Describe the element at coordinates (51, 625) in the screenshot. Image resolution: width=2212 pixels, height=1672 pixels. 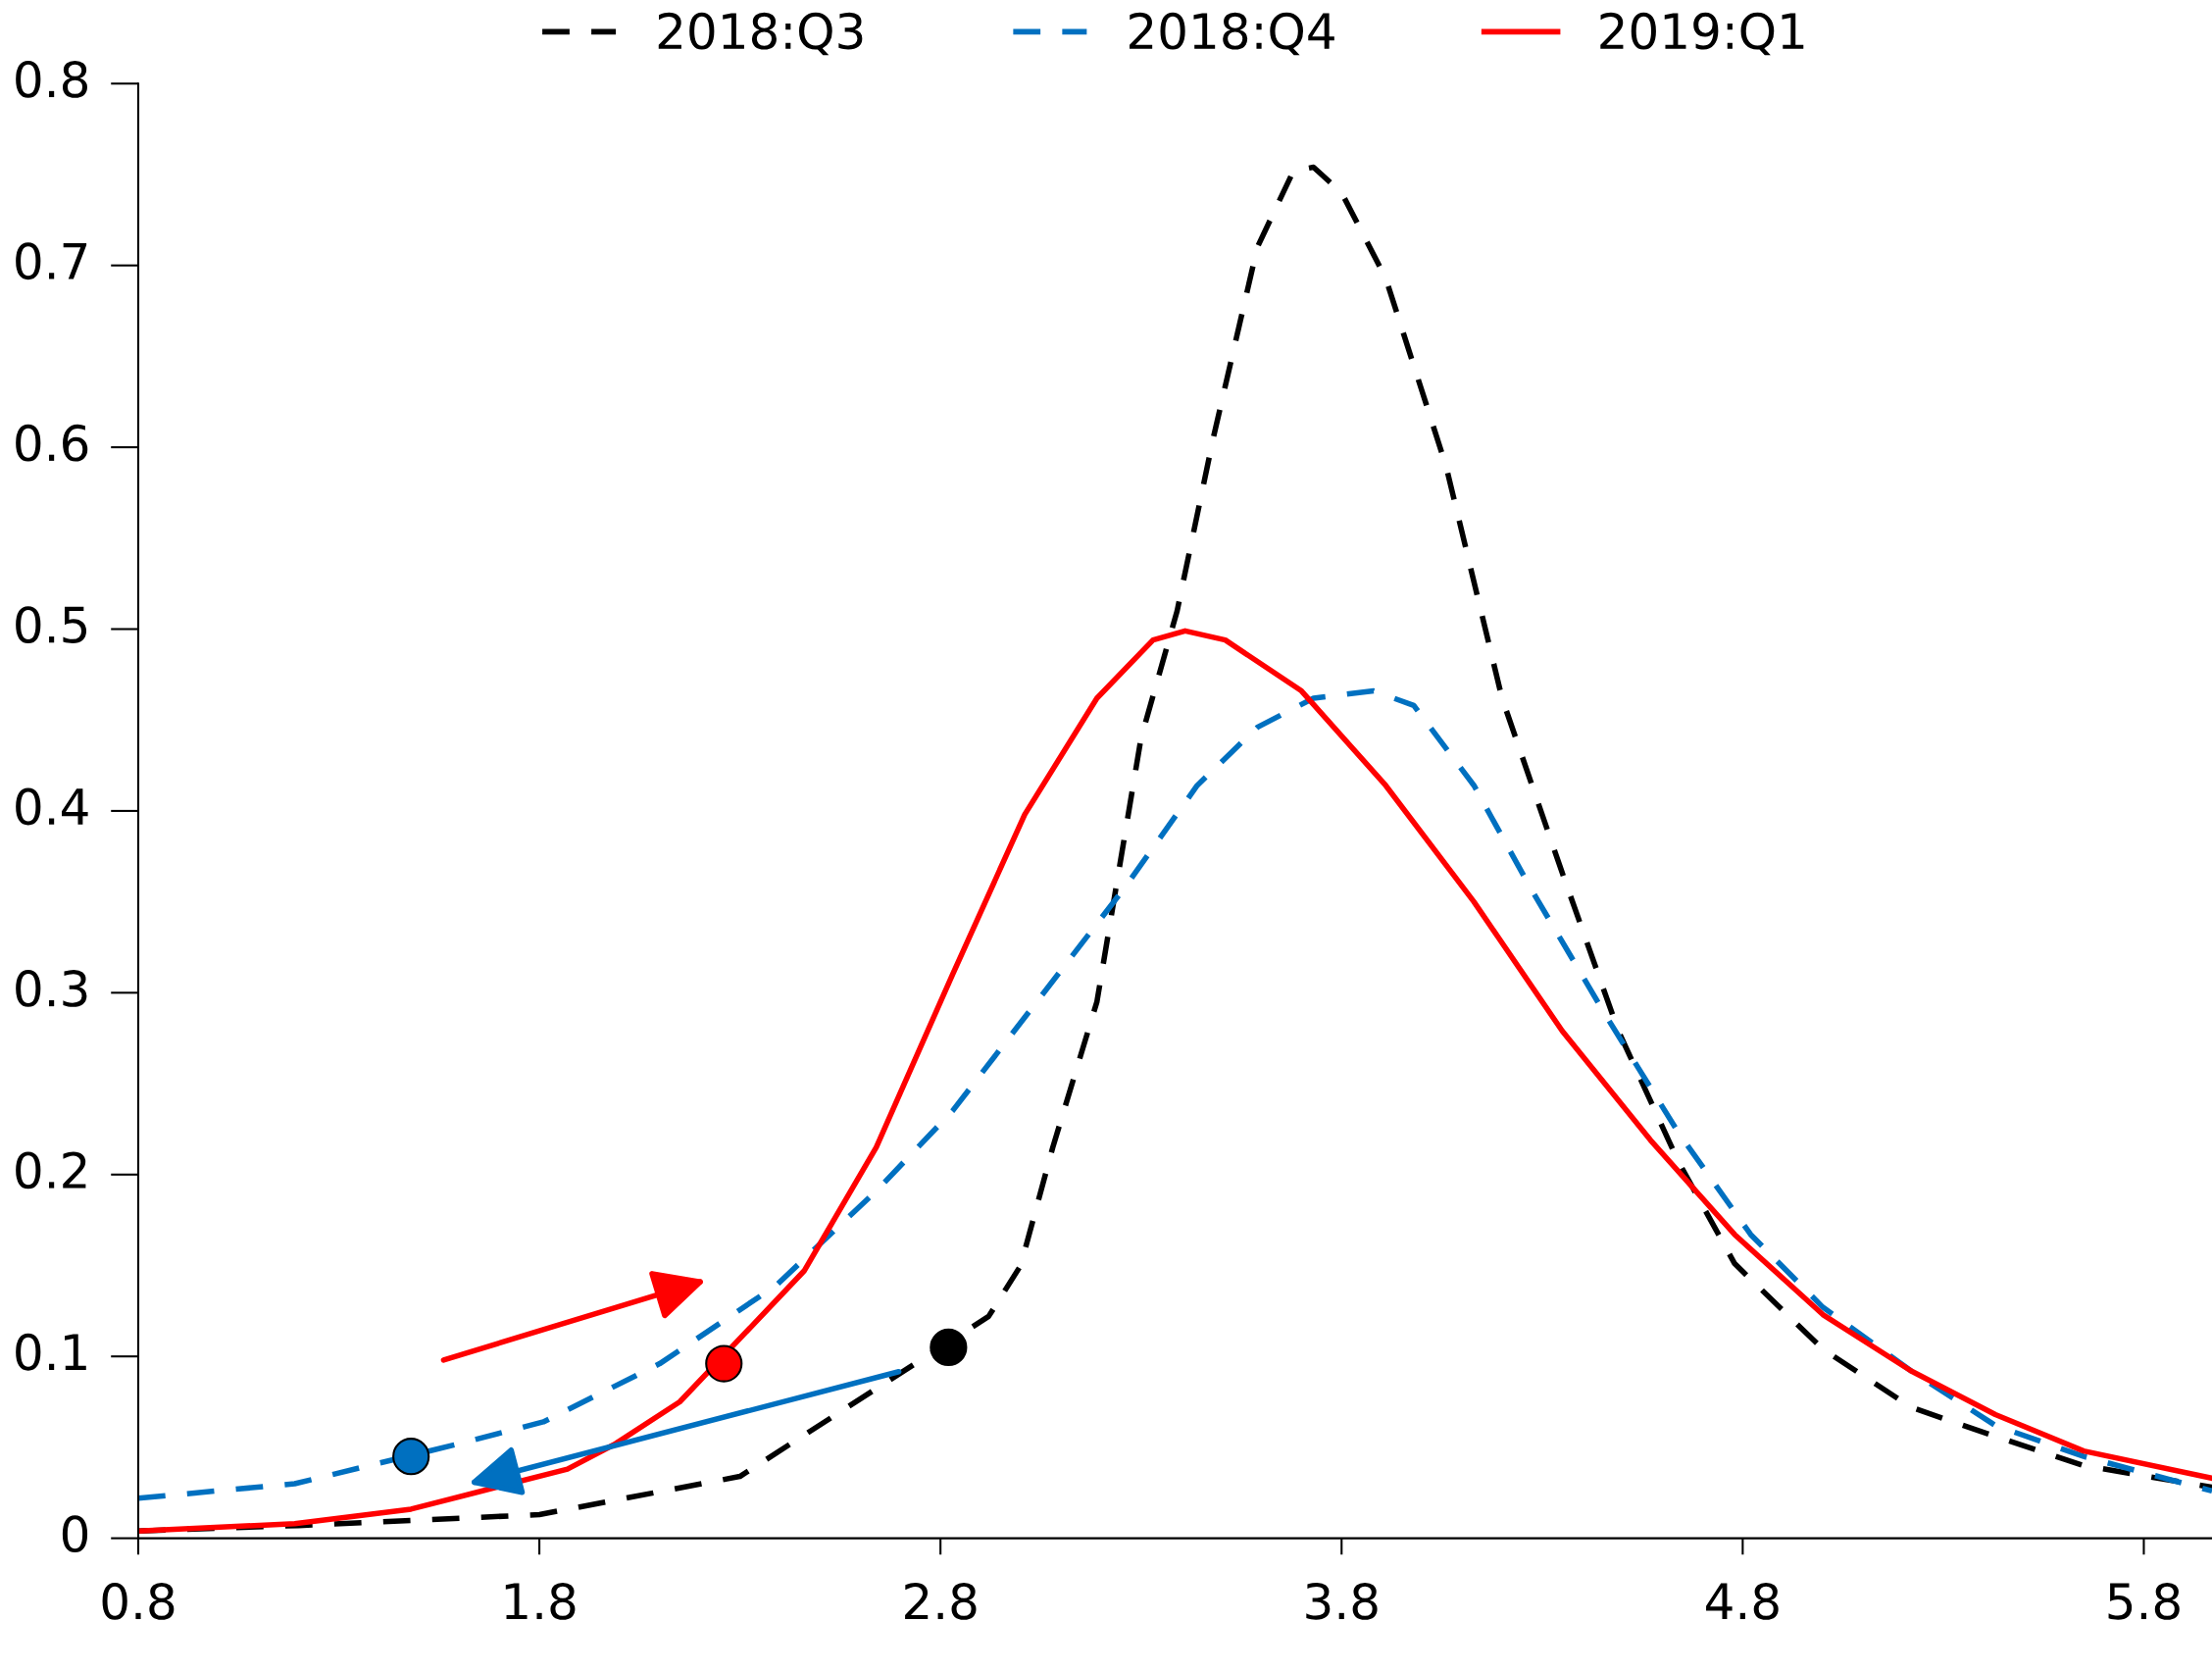
I see `y-tick-label: 0.5` at that location.